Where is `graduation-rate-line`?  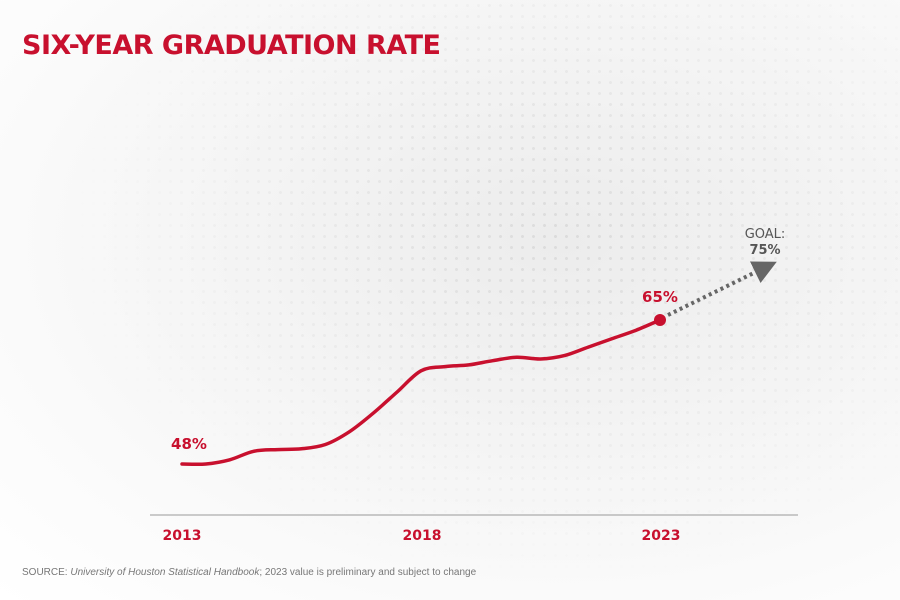 graduation-rate-line is located at coordinates (421, 392).